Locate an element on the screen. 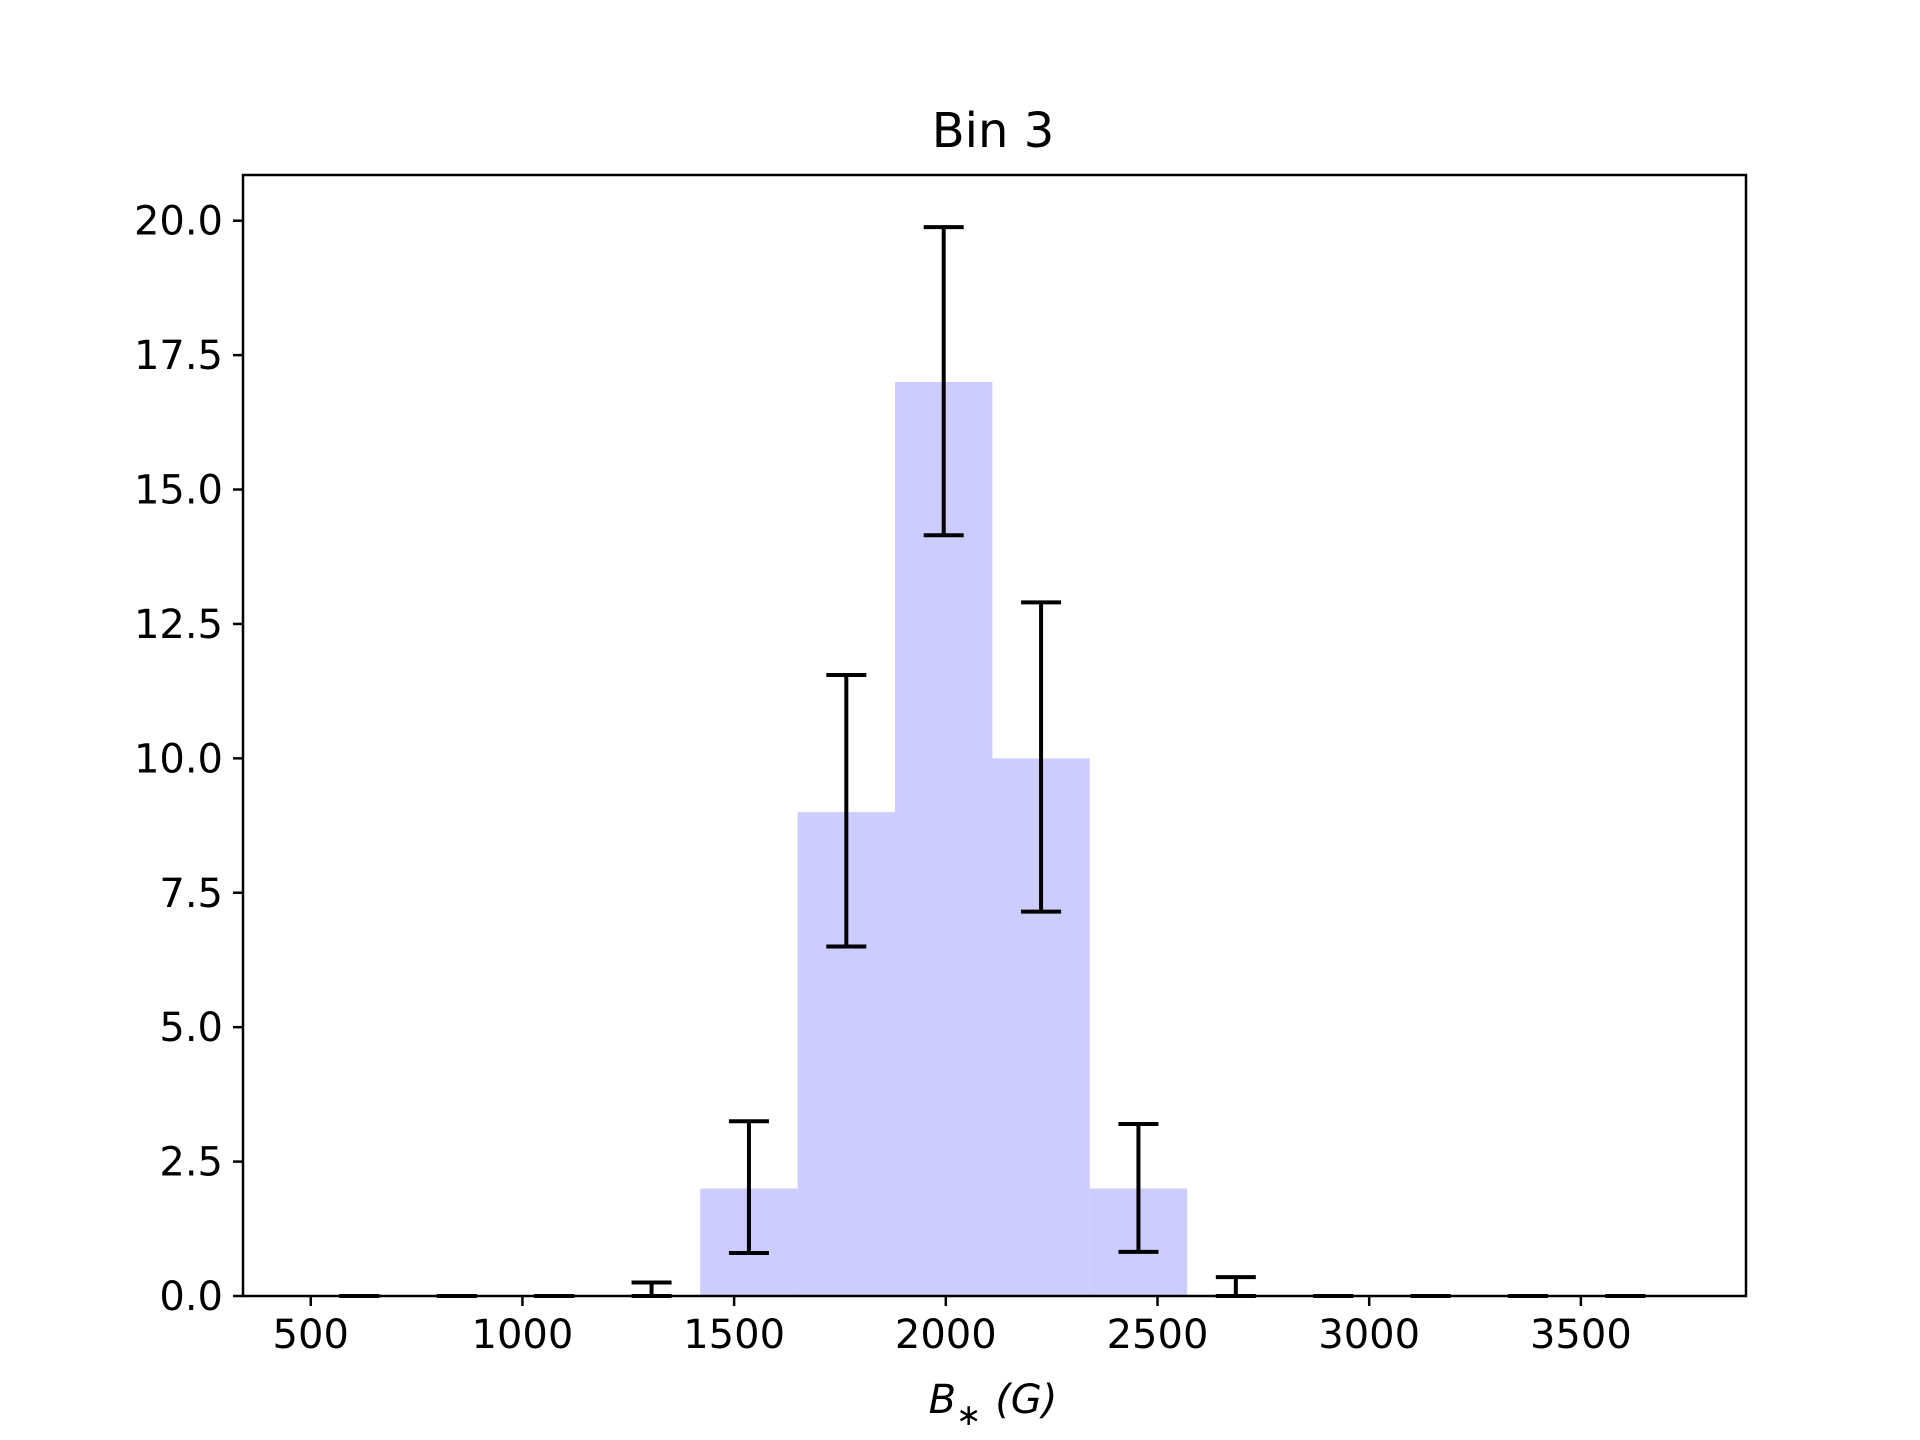 The width and height of the screenshot is (1920, 1440). chart-title: Bin 3 is located at coordinates (993, 131).